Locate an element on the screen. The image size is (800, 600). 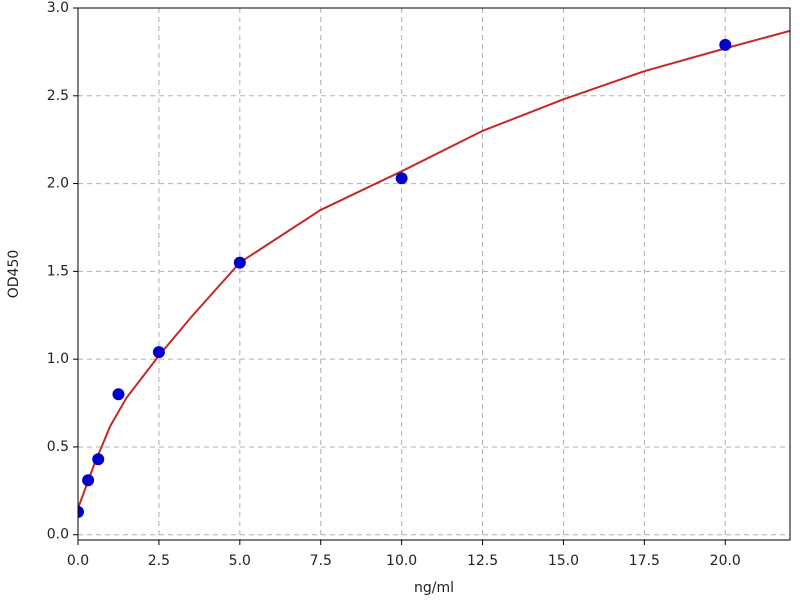
x-tick-label: 10.0 is located at coordinates (401, 561).